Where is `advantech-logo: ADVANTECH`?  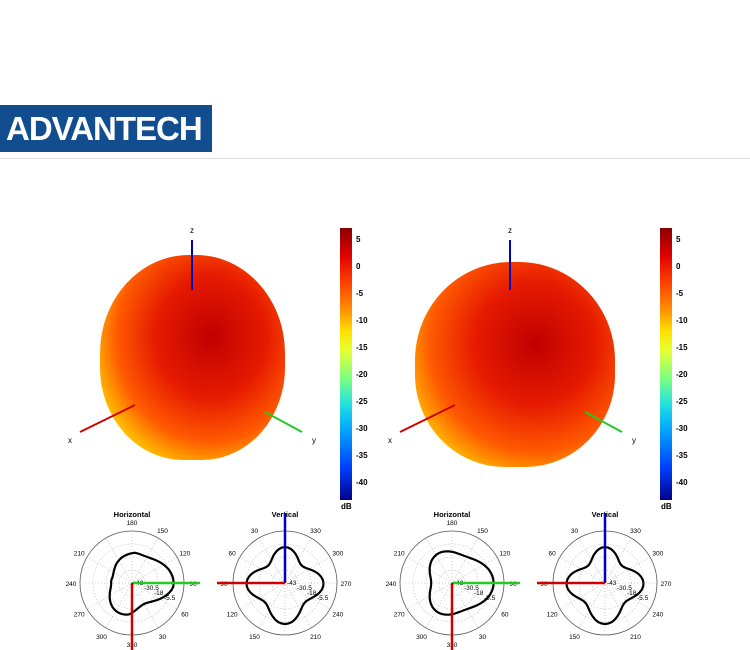
advantech-logo: ADVANTECH is located at coordinates (106, 128).